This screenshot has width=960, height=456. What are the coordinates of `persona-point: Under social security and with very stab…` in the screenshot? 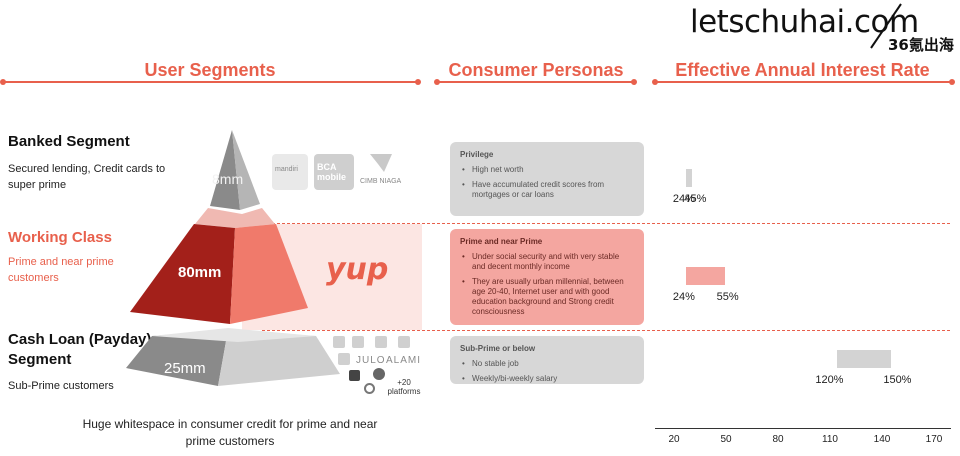 It's located at (547, 262).